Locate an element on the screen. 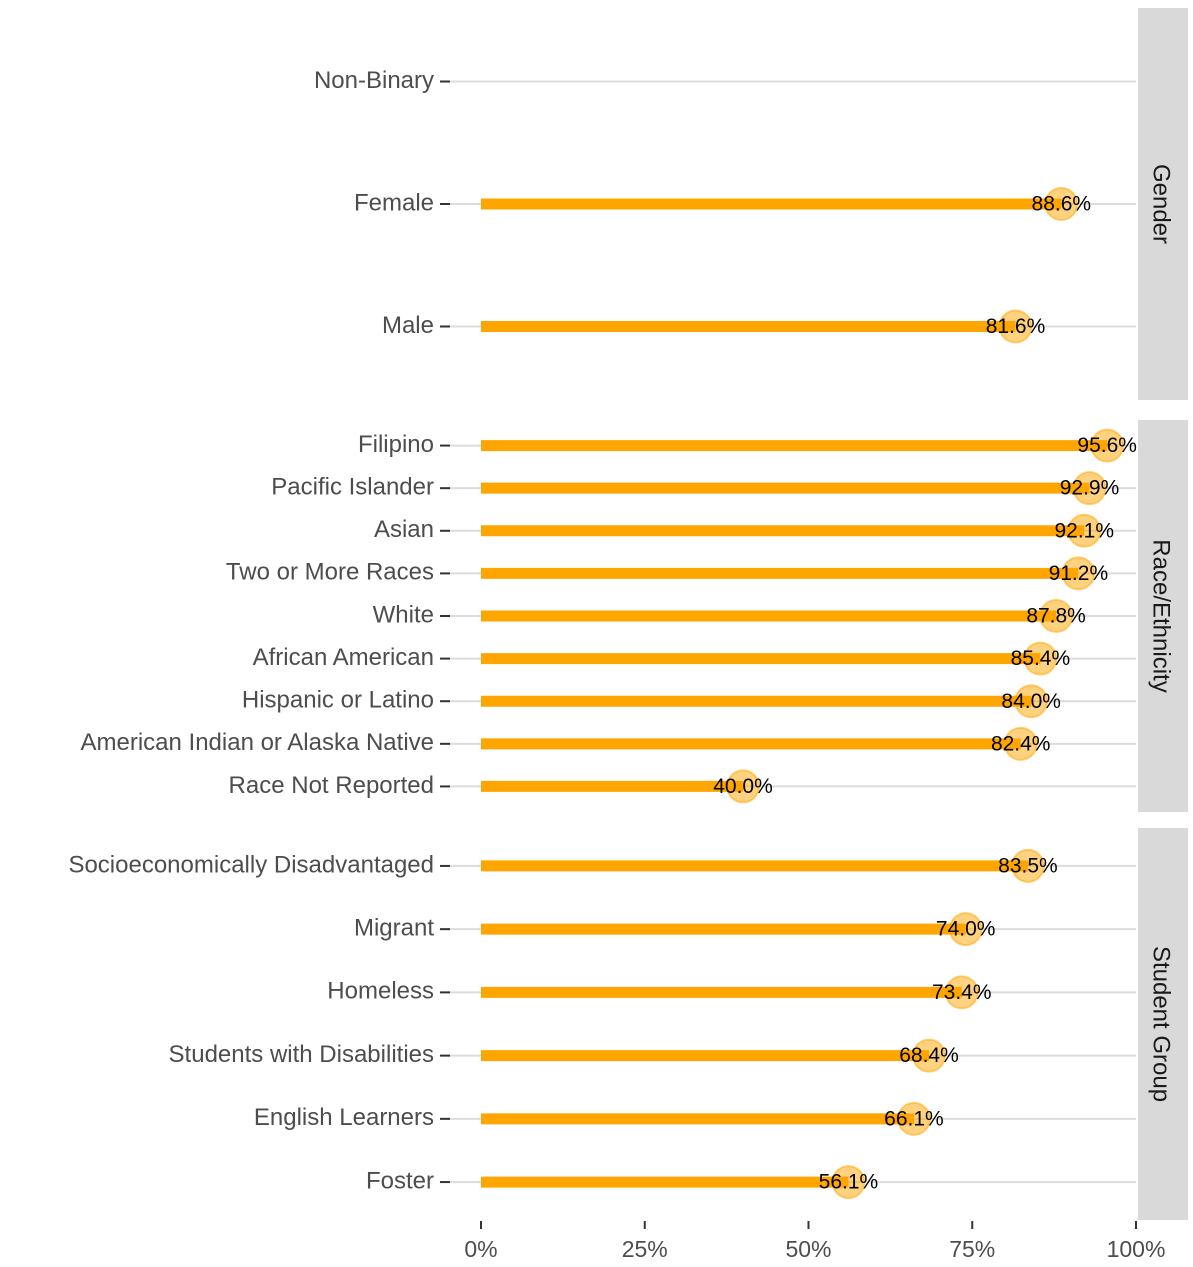  value-label: 74.0% is located at coordinates (966, 929).